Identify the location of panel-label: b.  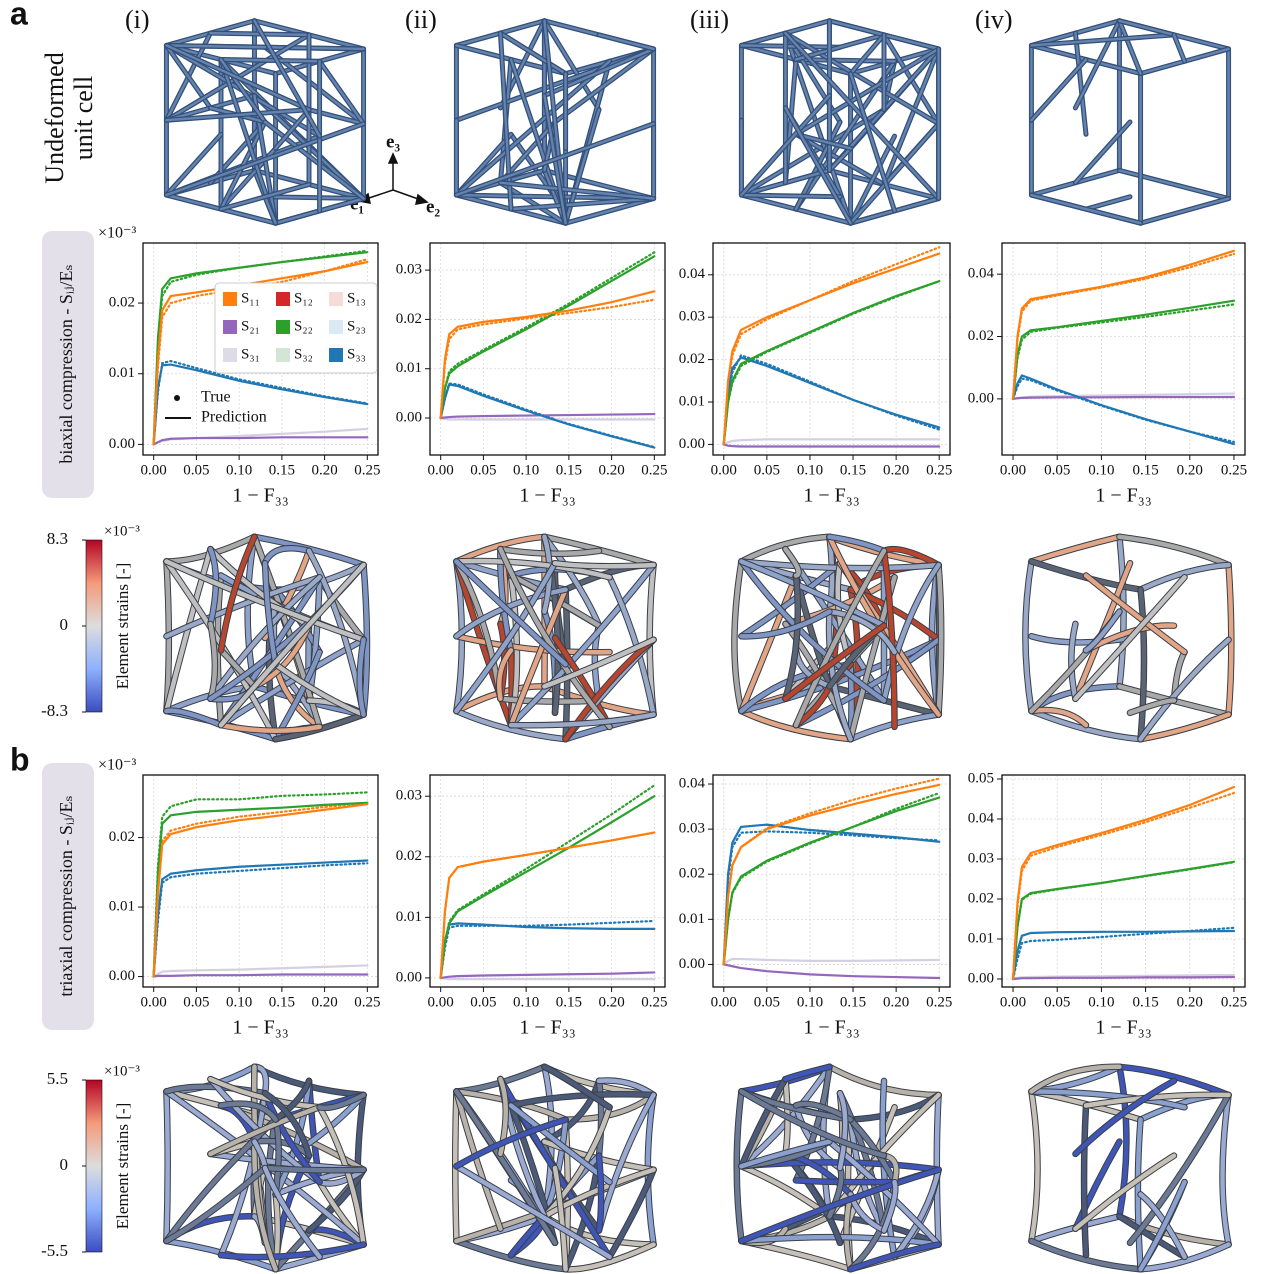
(20, 759).